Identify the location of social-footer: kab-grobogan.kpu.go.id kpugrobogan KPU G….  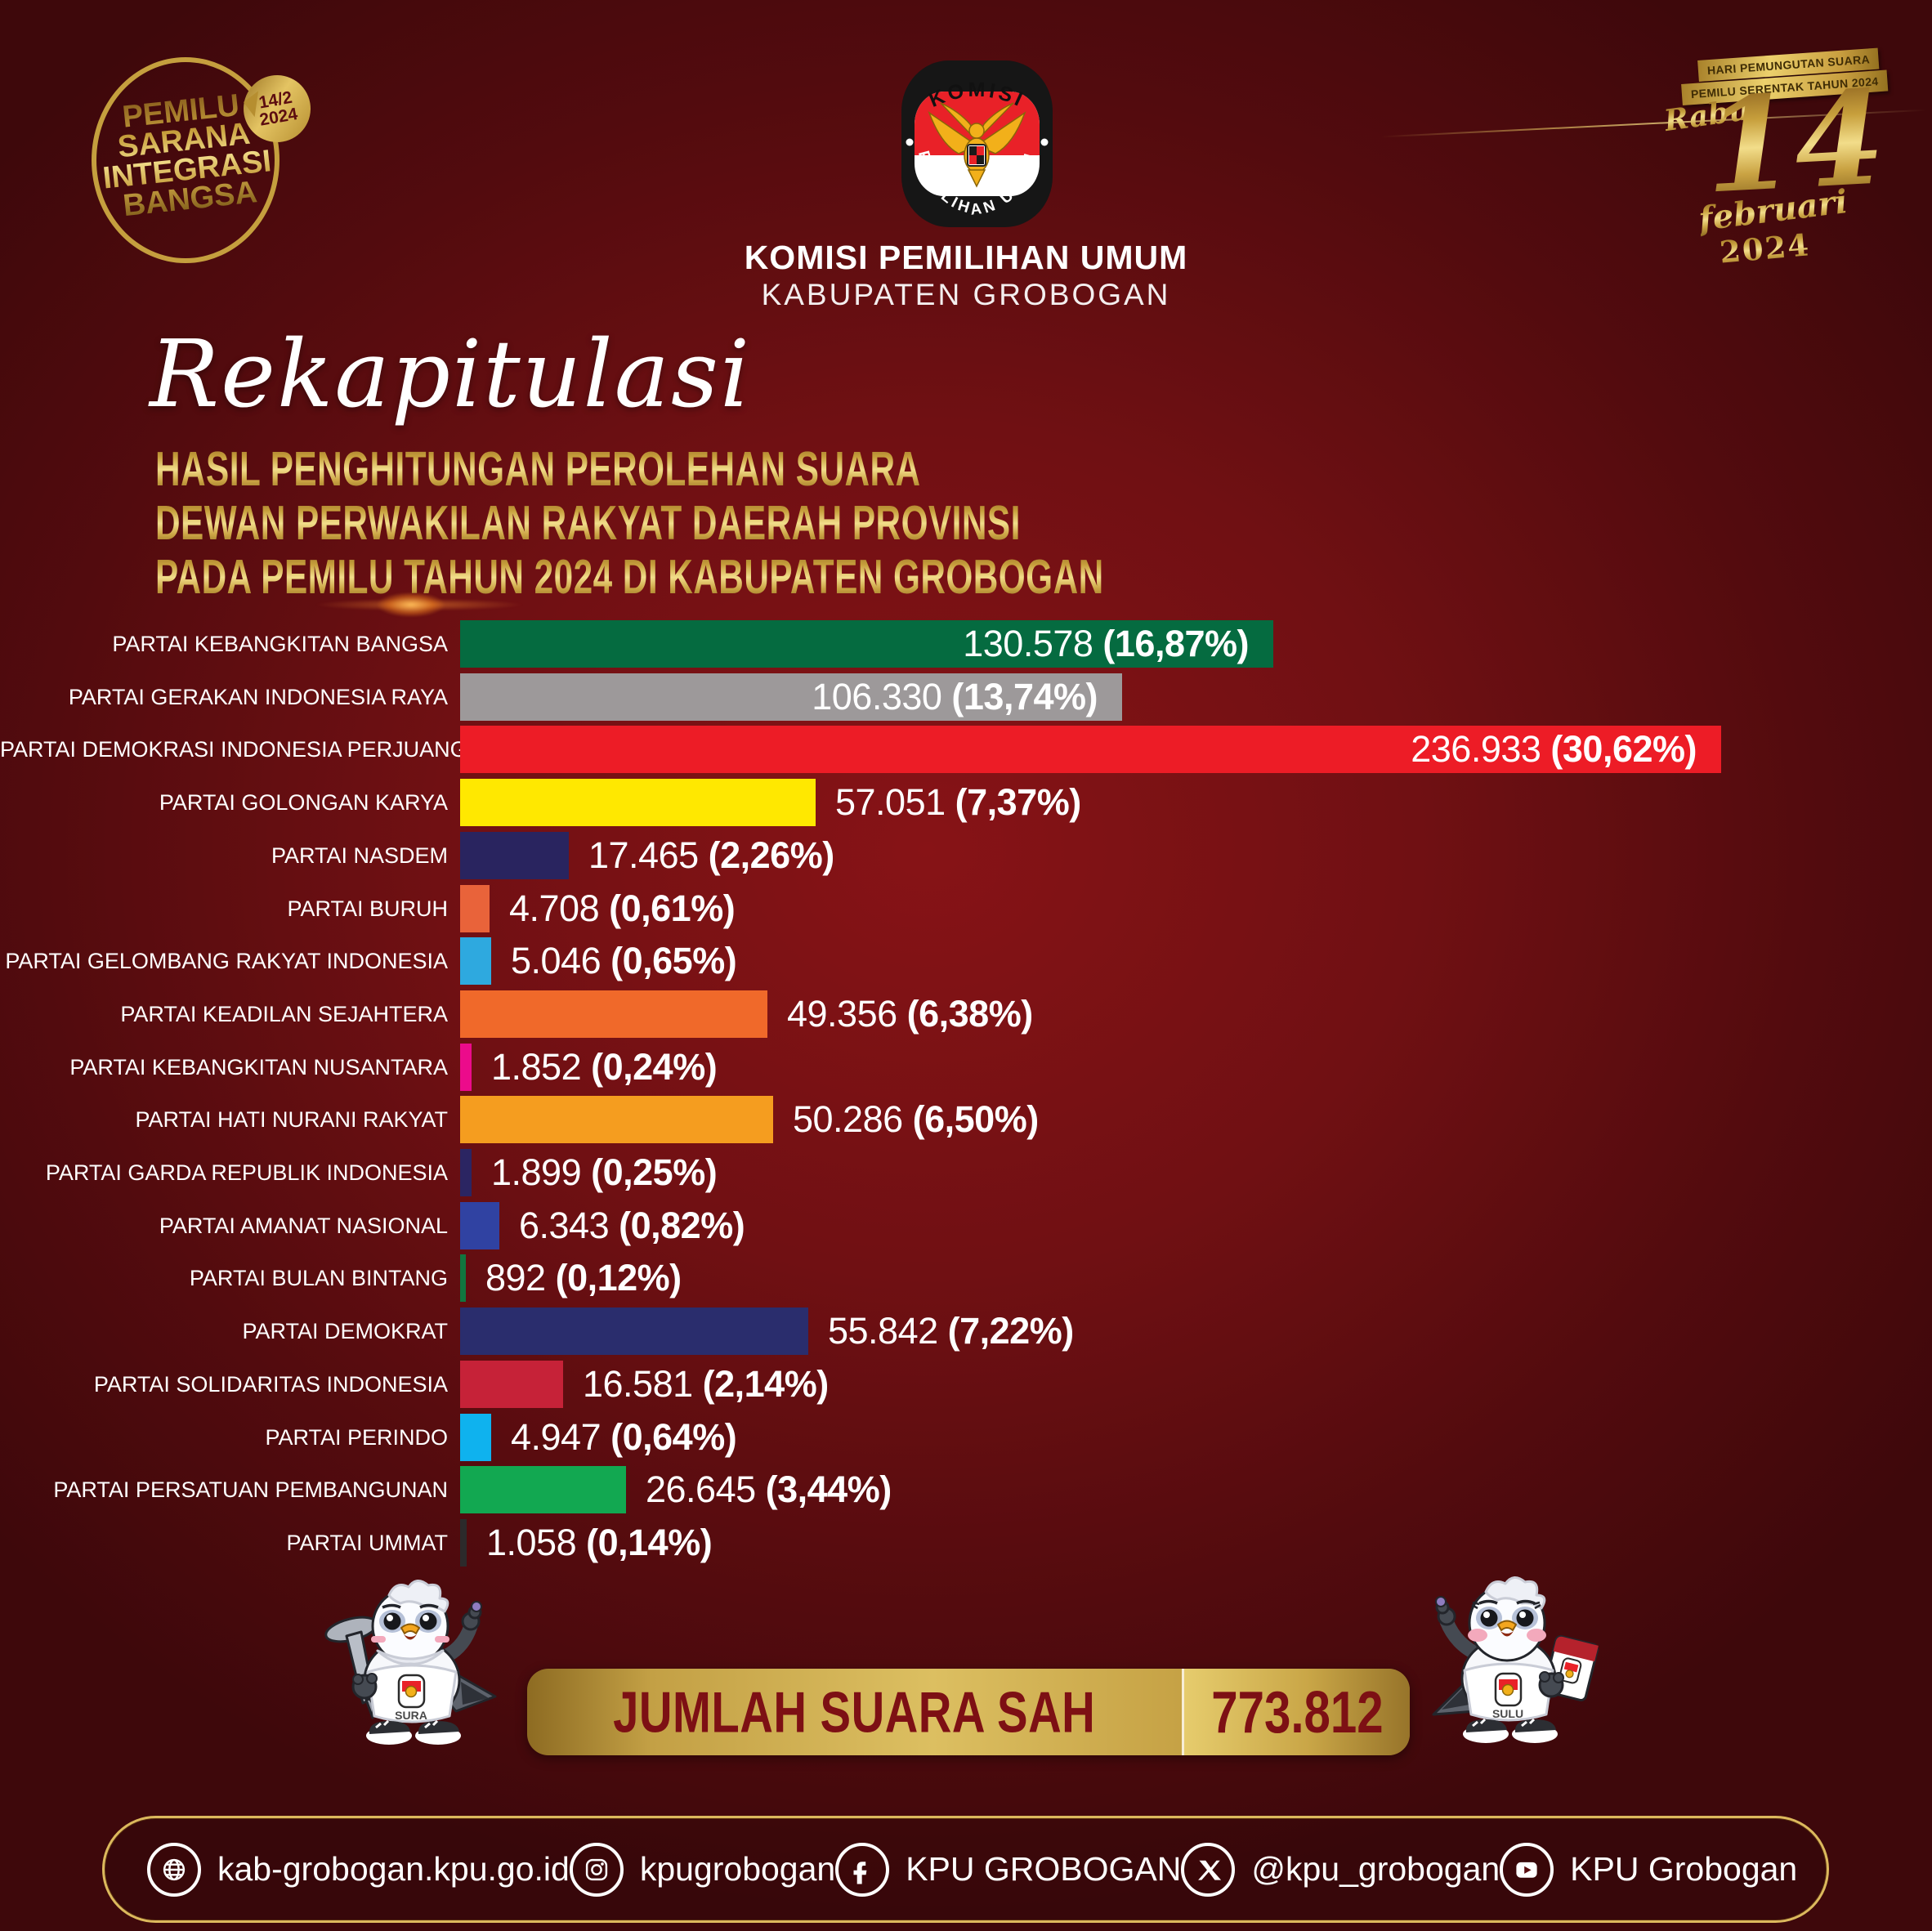
(965, 1869).